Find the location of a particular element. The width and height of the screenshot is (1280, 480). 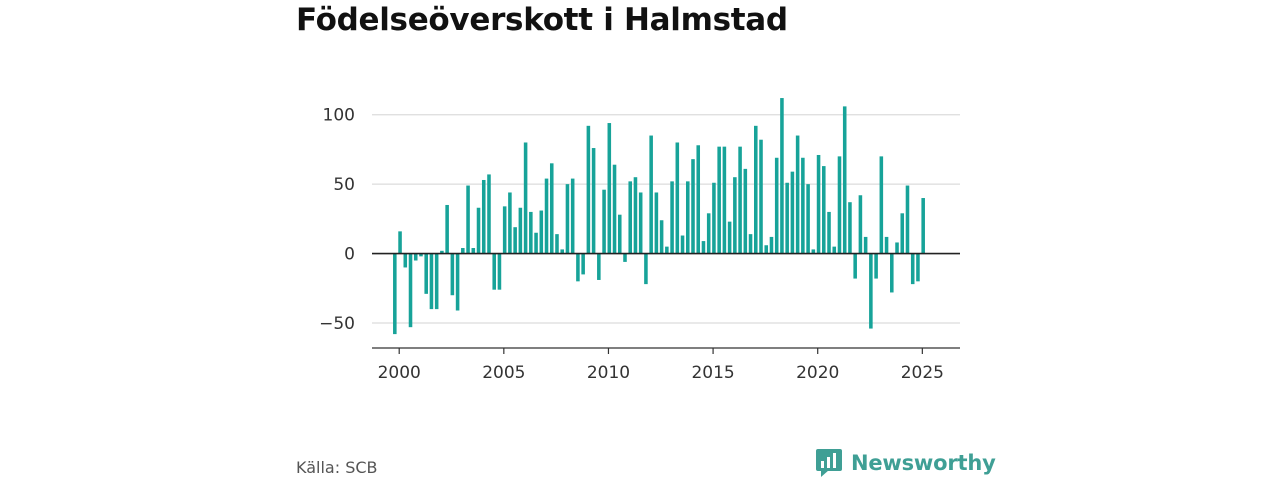

x-tick-label: 2025 is located at coordinates (922, 373).